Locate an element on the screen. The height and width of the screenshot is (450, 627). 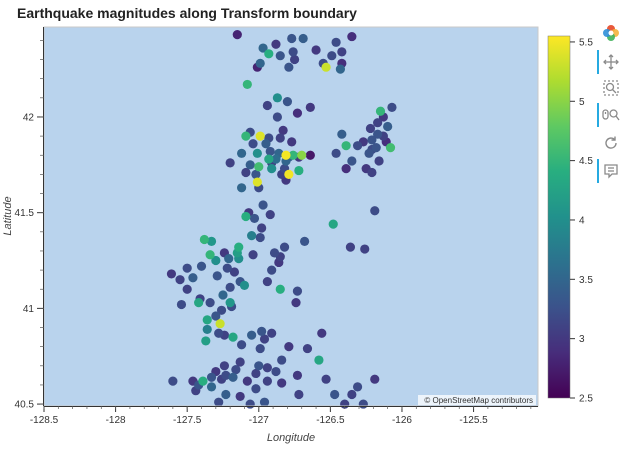
box-zoom-tool-icon is located at coordinates (611, 88).